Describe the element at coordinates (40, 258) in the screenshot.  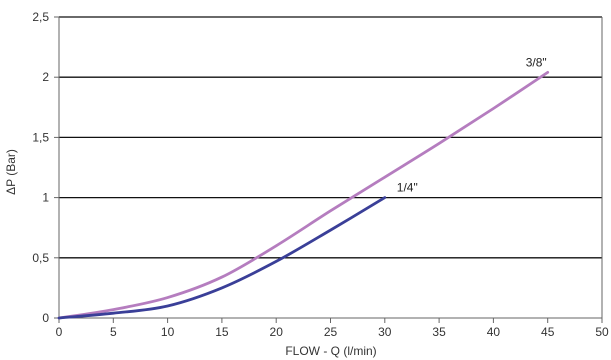
I see `y-tick-label-1: 0,5` at that location.